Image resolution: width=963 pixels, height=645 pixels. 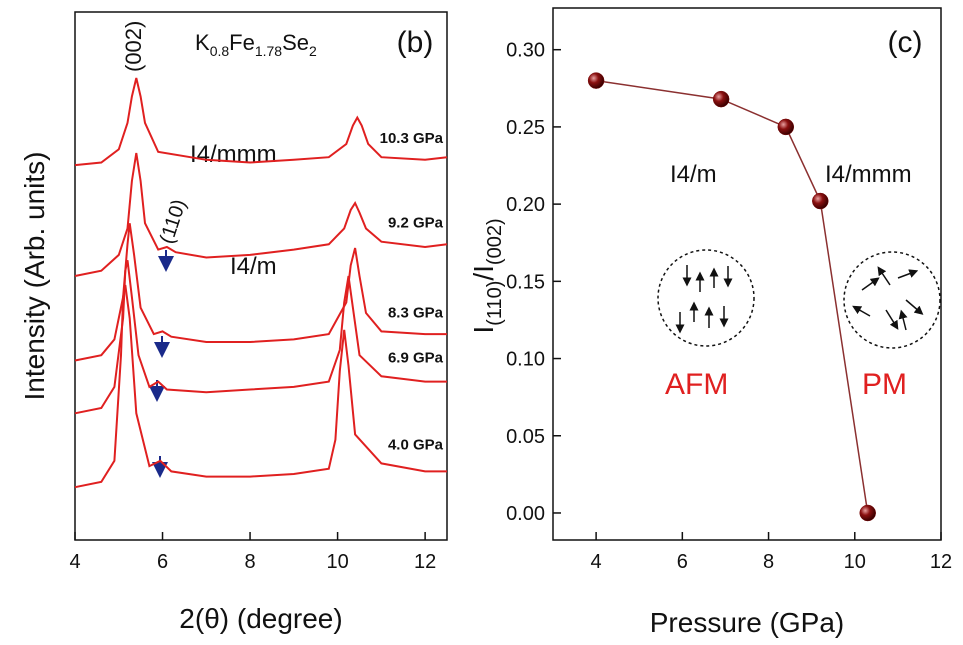 What do you see at coordinates (416, 312) in the screenshot?
I see `series-label: 8.3 GPa` at bounding box center [416, 312].